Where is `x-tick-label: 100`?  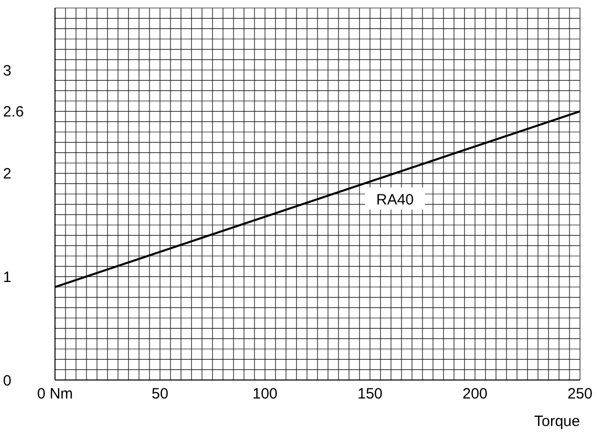 x-tick-label: 100 is located at coordinates (265, 394).